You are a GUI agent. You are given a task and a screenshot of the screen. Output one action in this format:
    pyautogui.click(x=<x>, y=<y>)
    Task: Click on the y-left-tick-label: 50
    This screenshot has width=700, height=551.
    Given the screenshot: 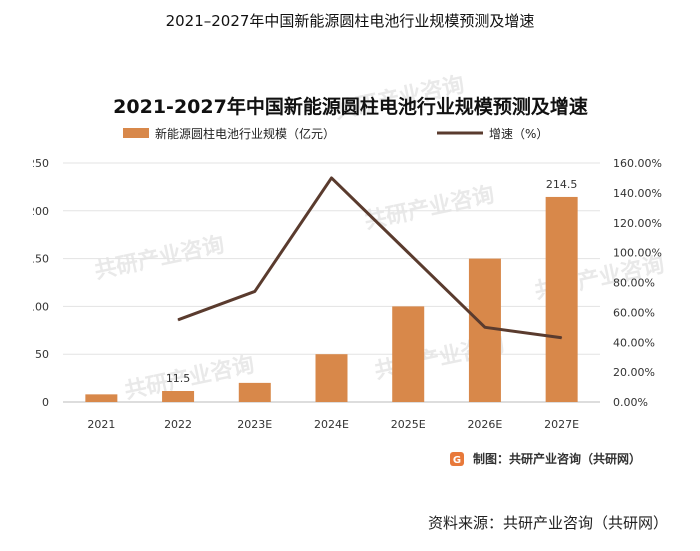 What is the action you would take?
    pyautogui.click(x=42, y=354)
    